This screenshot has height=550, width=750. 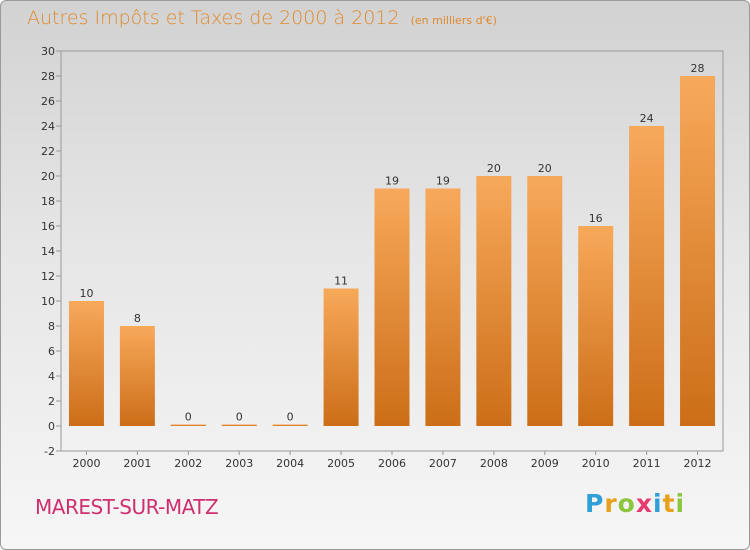 I want to click on y-tick-label: 14, so click(x=48, y=251).